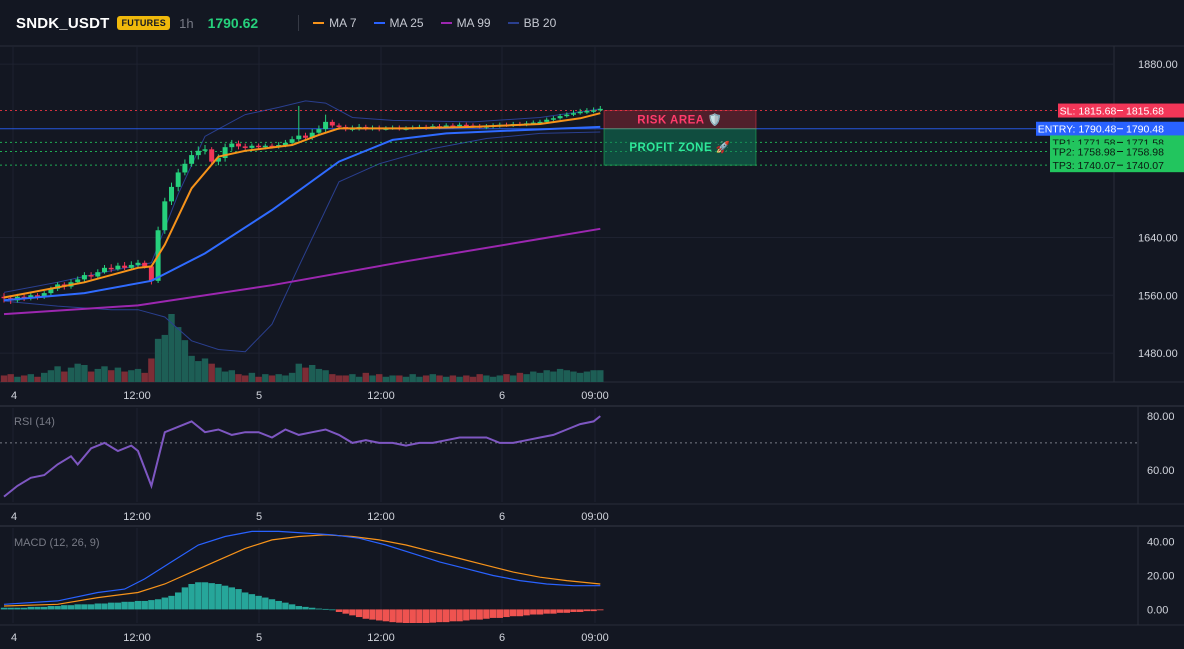  Describe the element at coordinates (1083, 153) in the screenshot. I see `level-tag-label: TP2: 1758.98` at that location.